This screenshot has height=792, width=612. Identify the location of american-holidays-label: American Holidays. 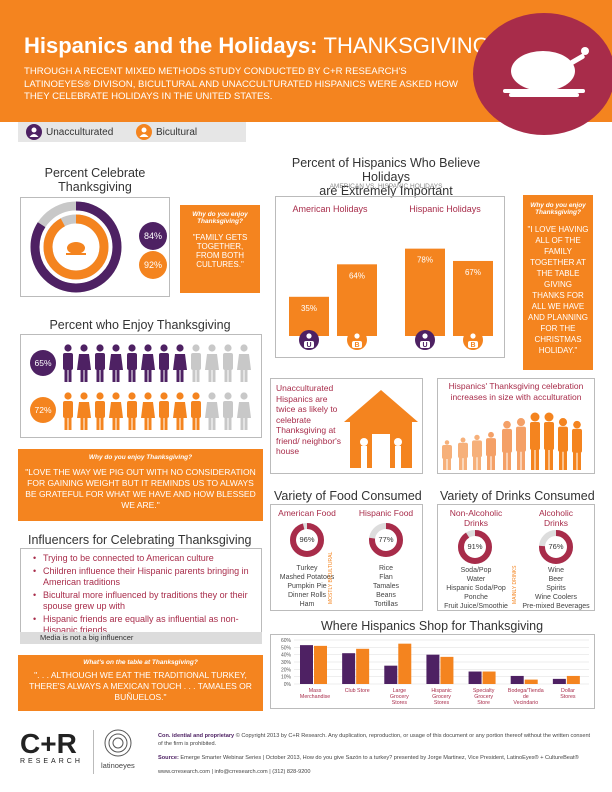
(330, 209).